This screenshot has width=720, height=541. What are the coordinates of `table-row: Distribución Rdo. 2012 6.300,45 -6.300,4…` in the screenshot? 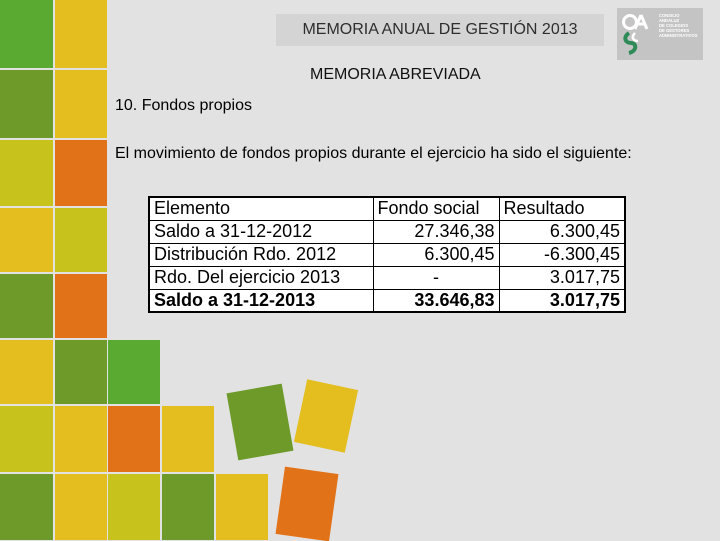 It's located at (387, 254).